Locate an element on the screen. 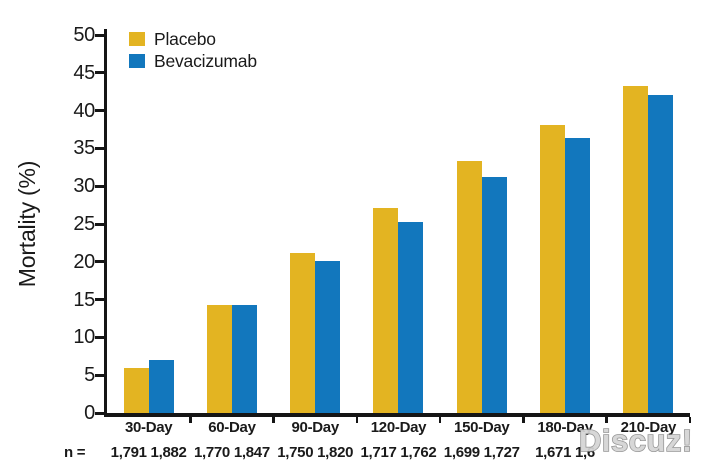 The width and height of the screenshot is (704, 475). y-tick-label: 30 is located at coordinates (84, 186).